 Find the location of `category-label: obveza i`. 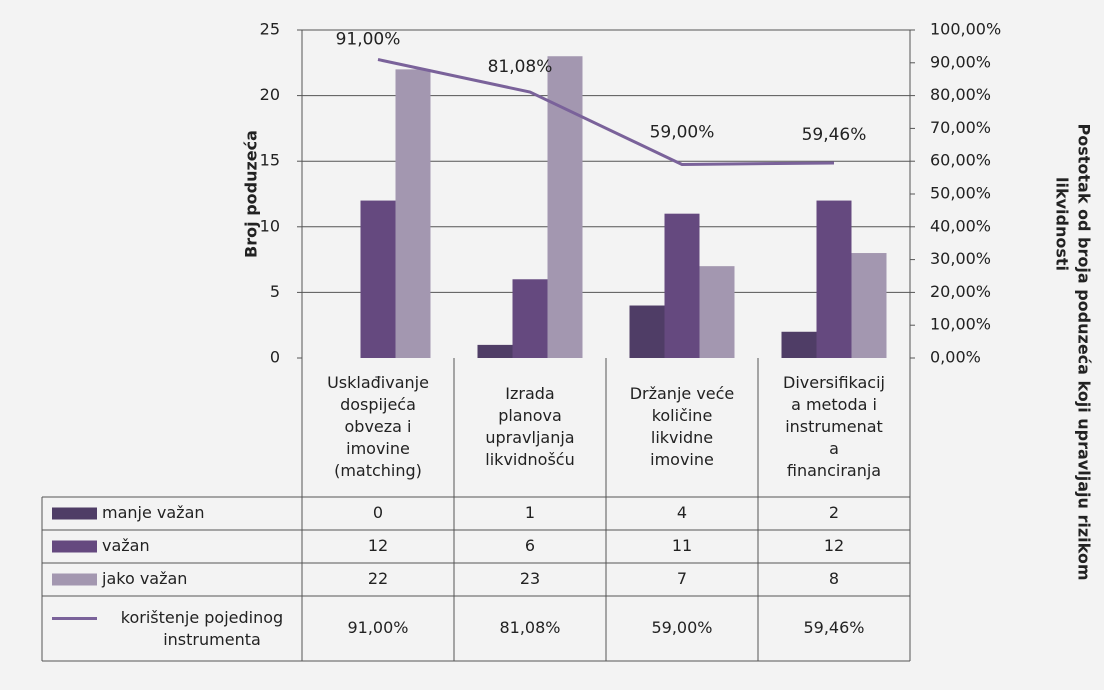

category-label: obveza i is located at coordinates (378, 426).